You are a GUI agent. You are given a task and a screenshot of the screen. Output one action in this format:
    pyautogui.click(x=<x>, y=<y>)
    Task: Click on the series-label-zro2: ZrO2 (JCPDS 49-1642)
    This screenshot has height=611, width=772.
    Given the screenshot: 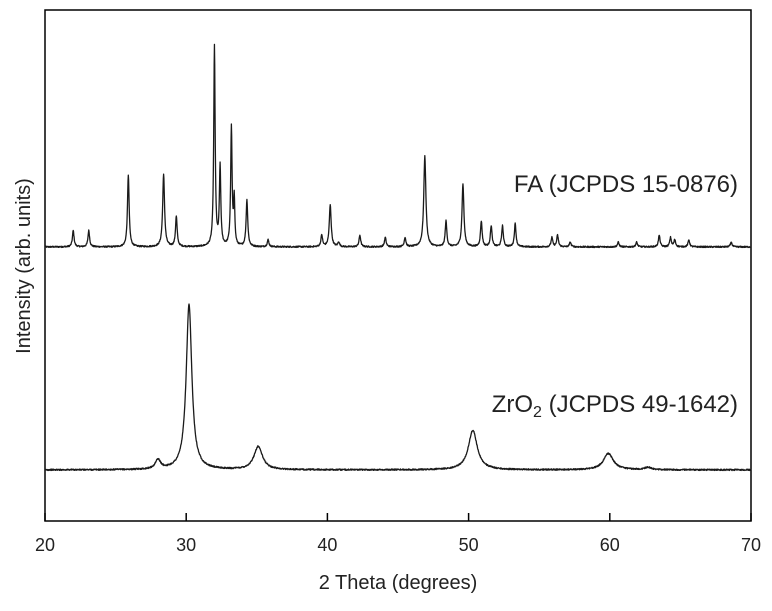 What is the action you would take?
    pyautogui.click(x=615, y=406)
    